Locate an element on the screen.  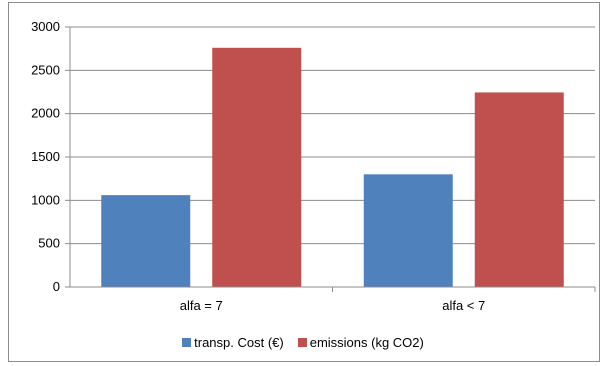
y-tick-label-500: 500 is located at coordinates (49, 243).